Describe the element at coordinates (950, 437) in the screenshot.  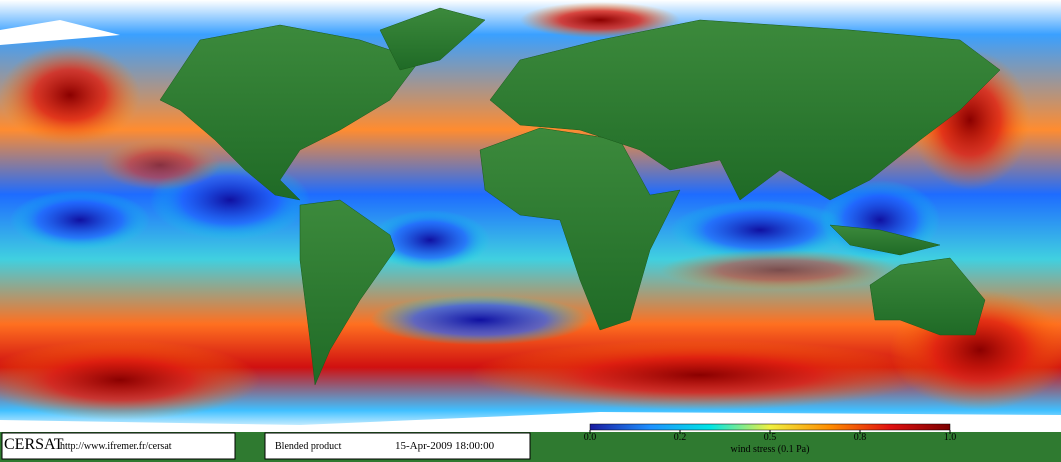
I see `colorbar-tick-label: 1.0` at that location.